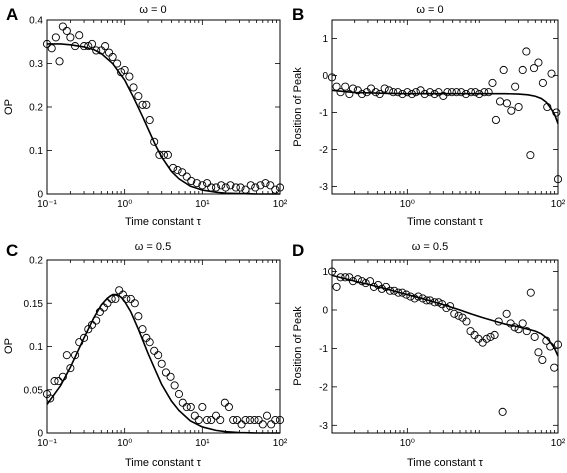  I want to click on panel-b-plot-frame, so click(445, 107).